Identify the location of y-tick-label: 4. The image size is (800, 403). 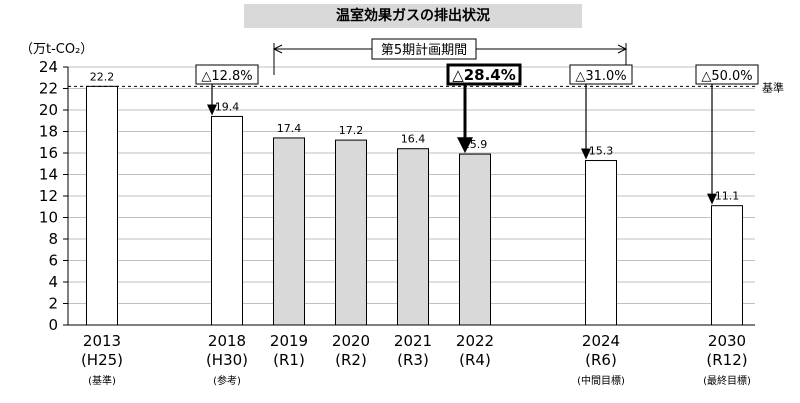
(53, 282).